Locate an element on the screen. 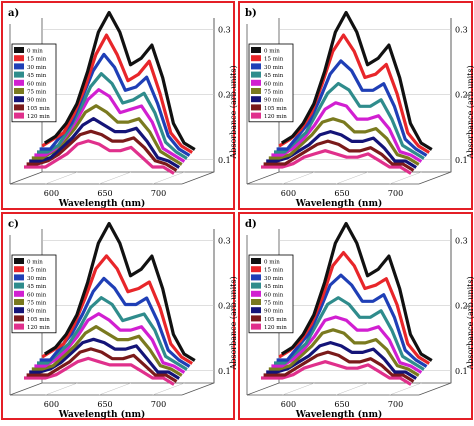  series-line-120-min is located at coordinates (336, 162).